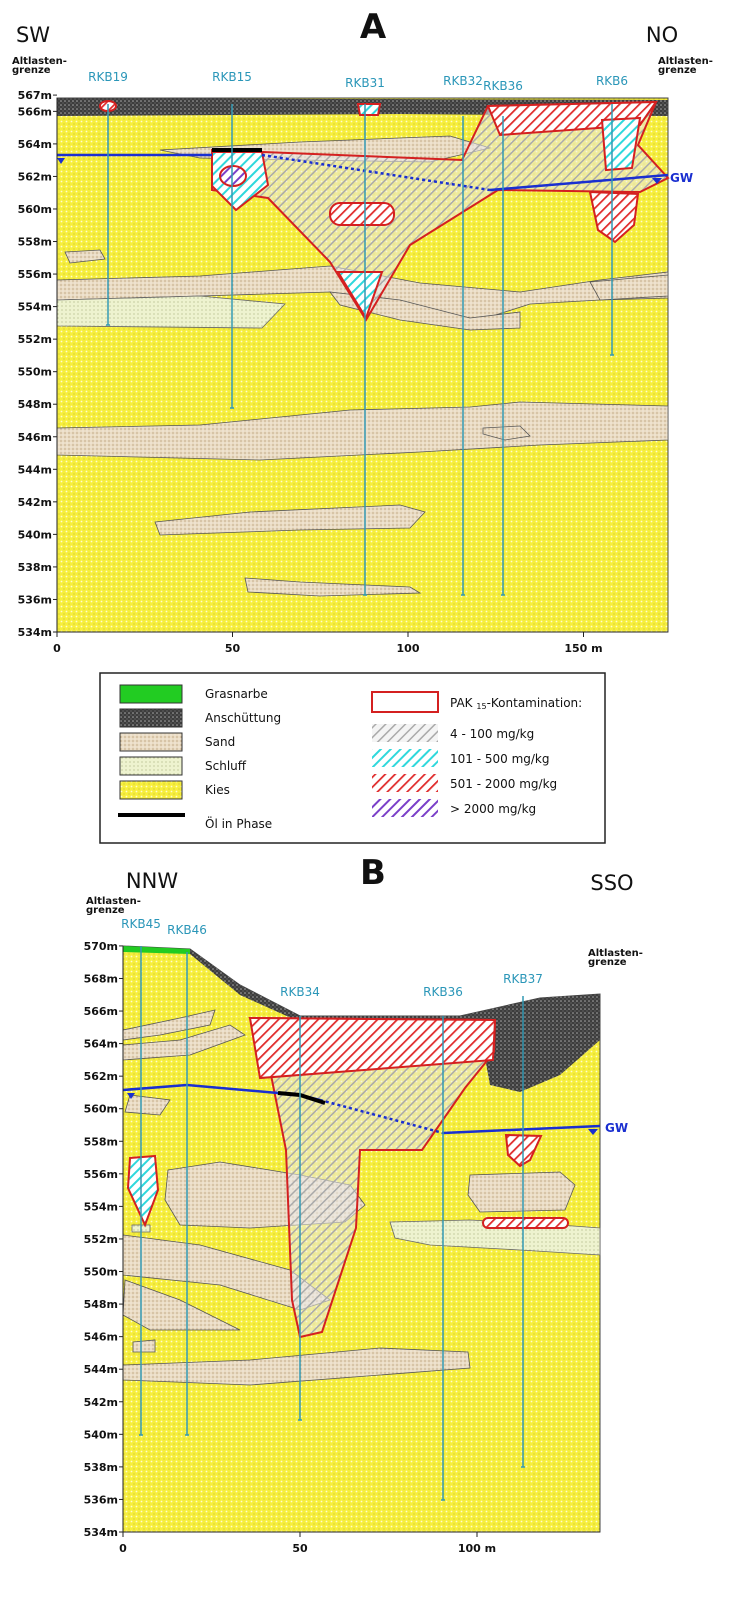  Describe the element at coordinates (101, 1499) in the screenshot. I see `y-tick-label: 536m` at that location.